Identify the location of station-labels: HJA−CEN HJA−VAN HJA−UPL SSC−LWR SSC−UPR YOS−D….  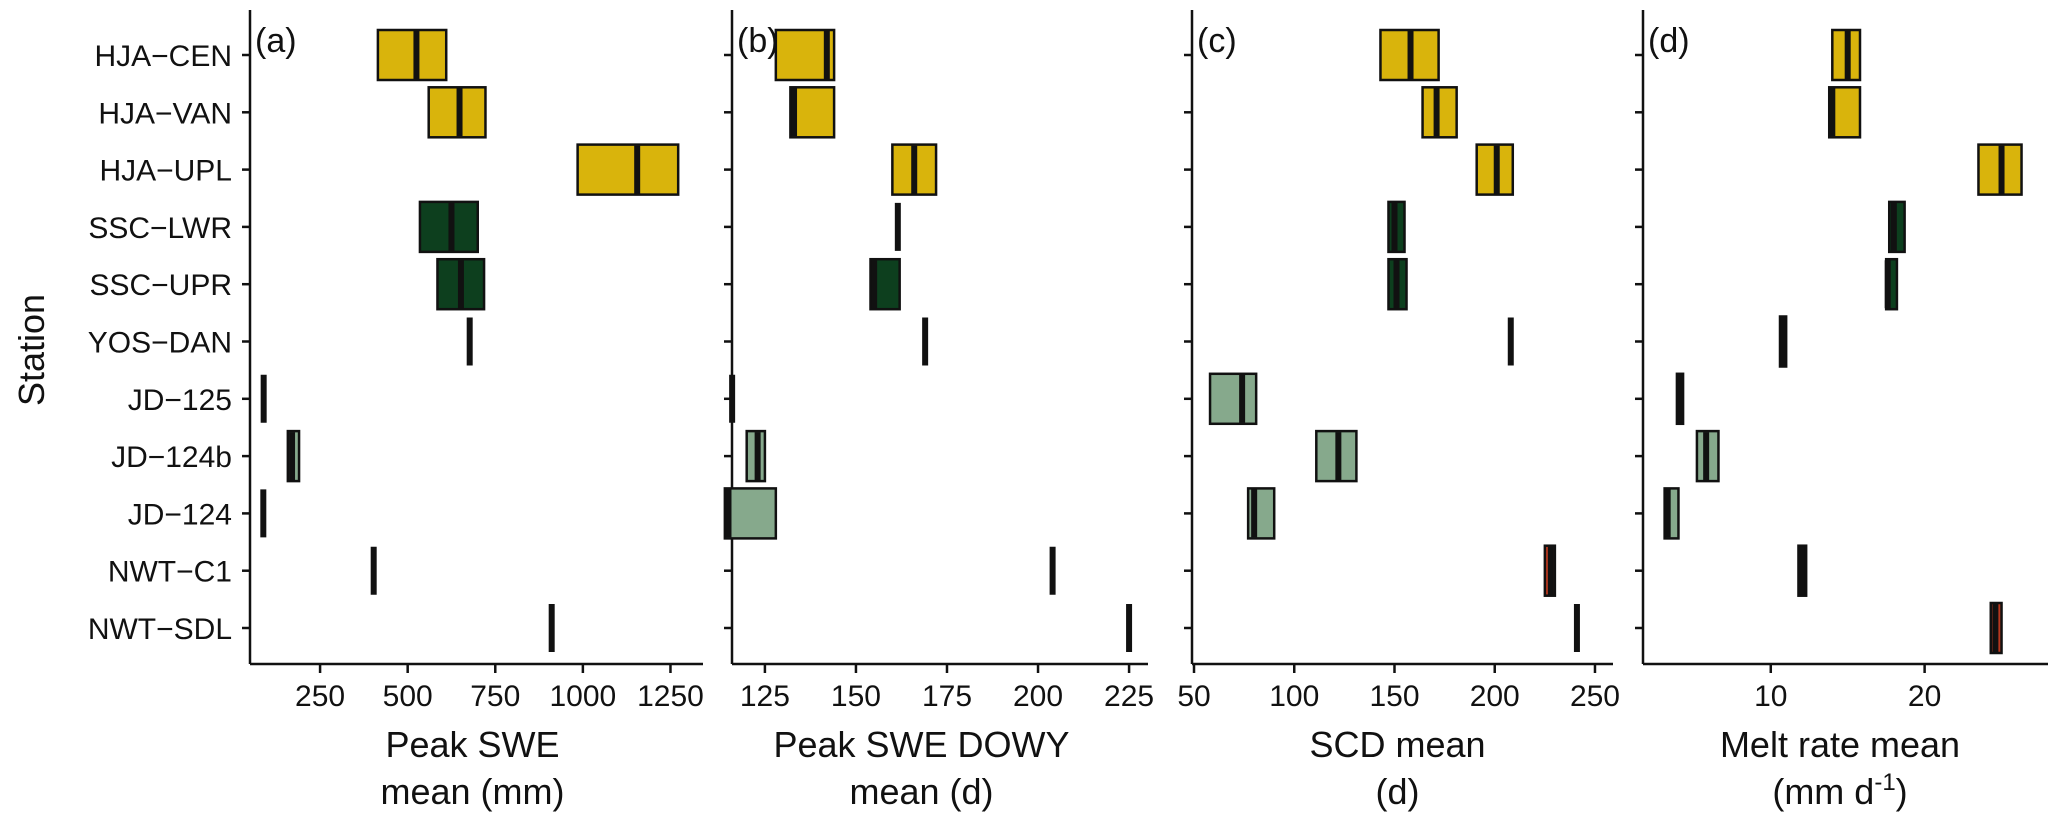
(160, 343).